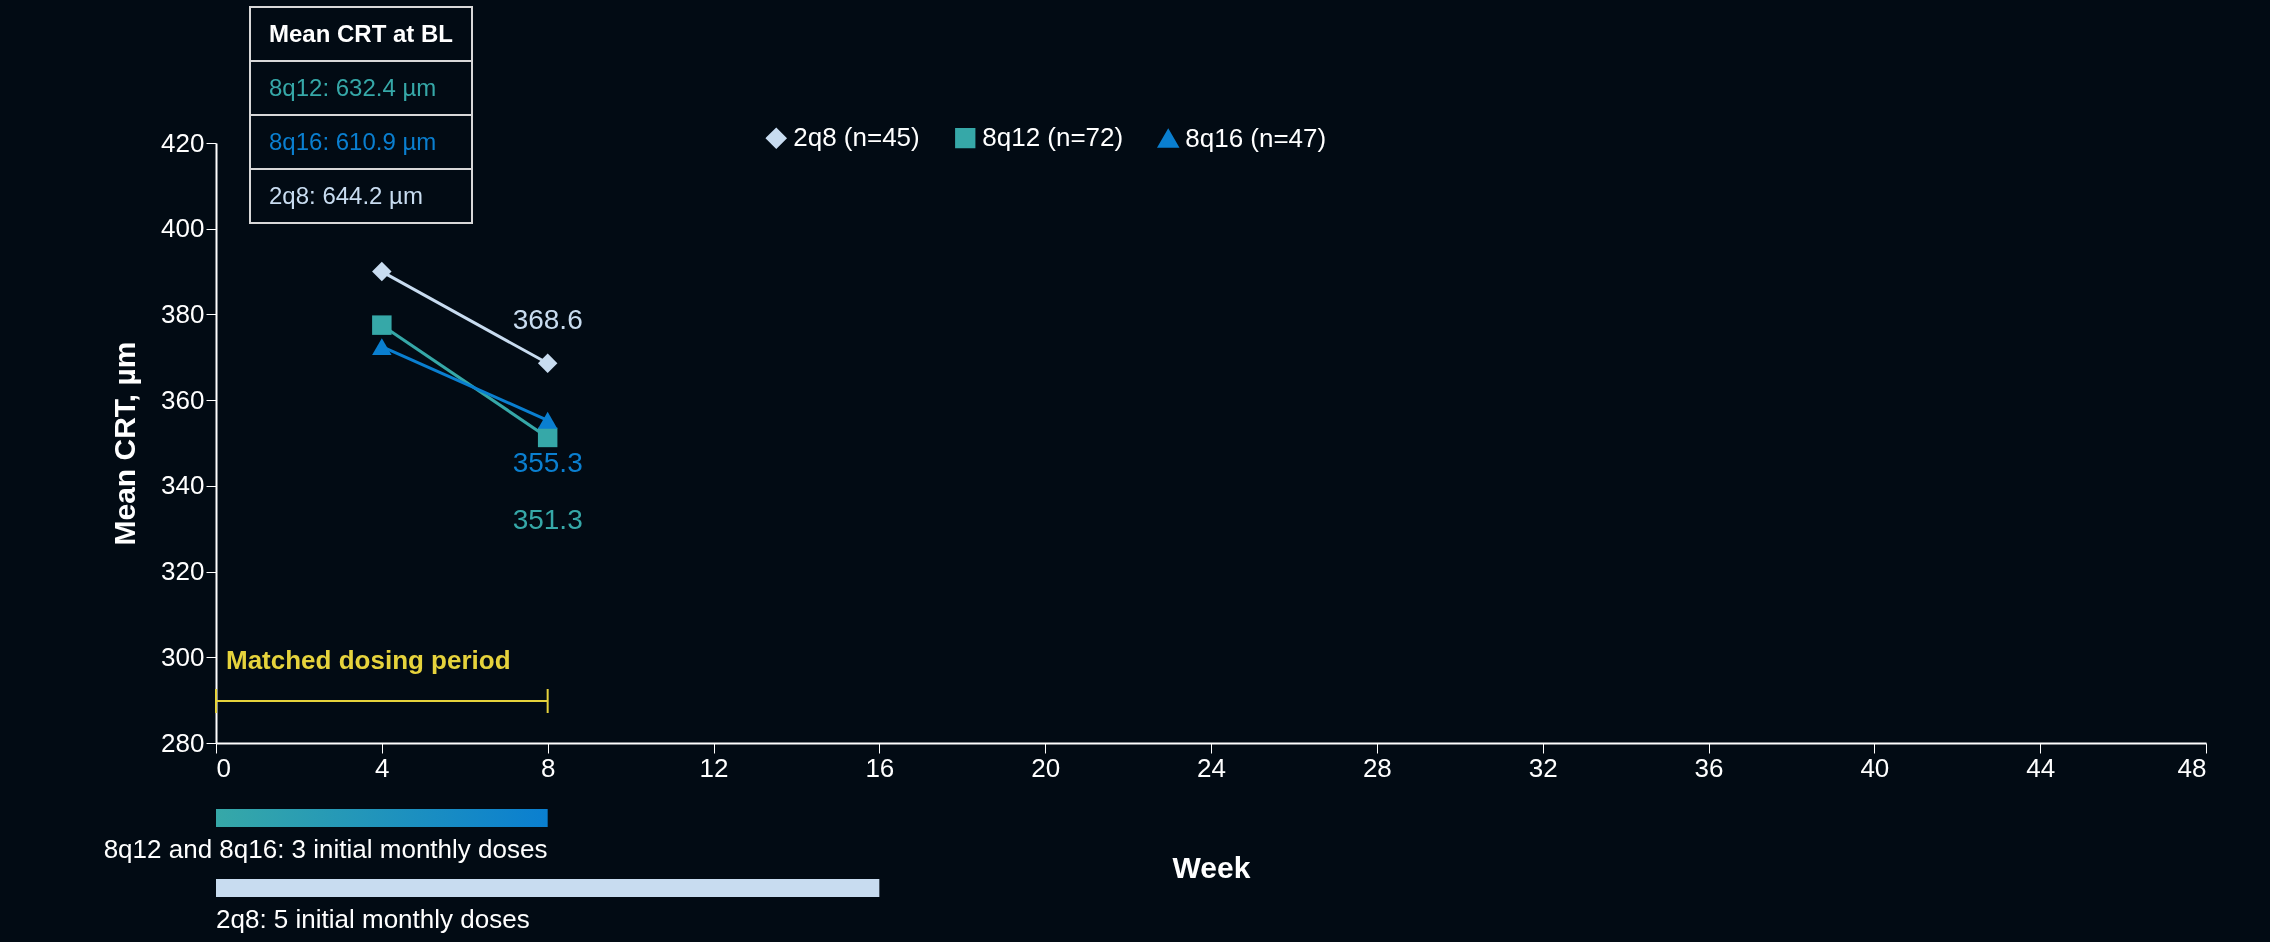  What do you see at coordinates (361, 142) in the screenshot?
I see `annotation: 8q16: 610.9 µm` at bounding box center [361, 142].